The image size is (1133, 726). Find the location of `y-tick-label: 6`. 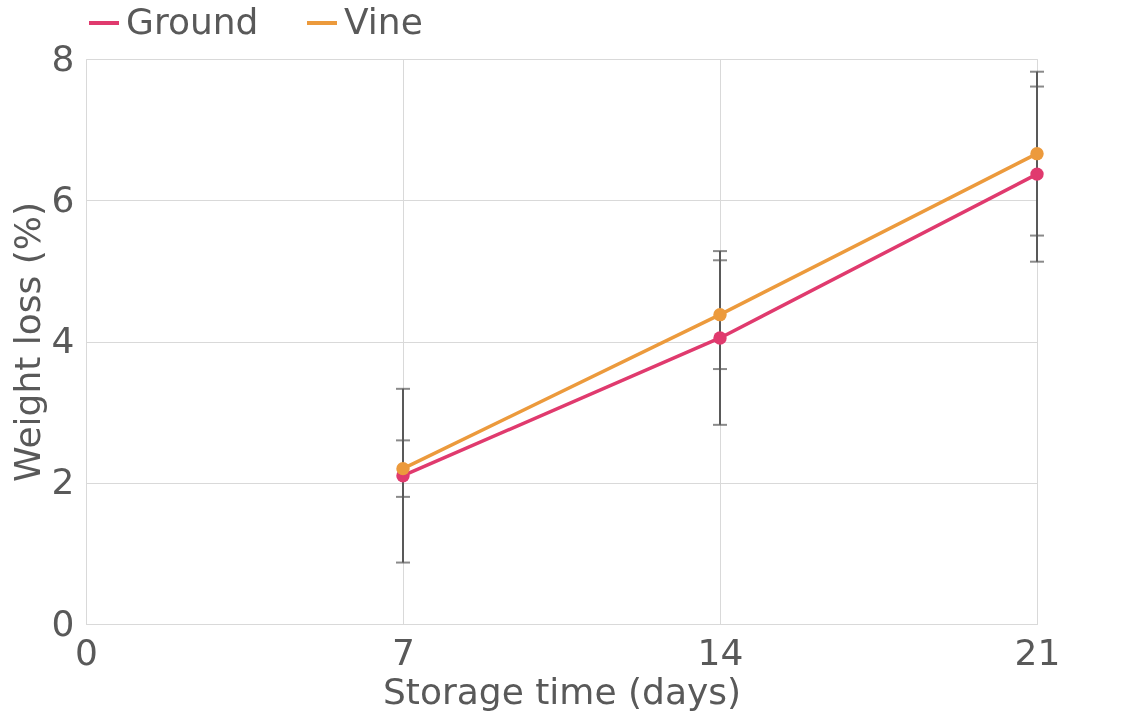

y-tick-label: 6 is located at coordinates (63, 199).